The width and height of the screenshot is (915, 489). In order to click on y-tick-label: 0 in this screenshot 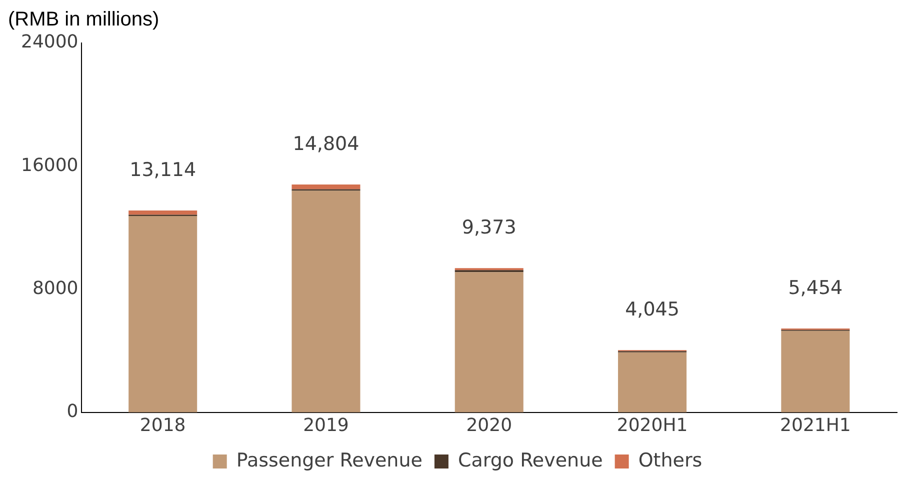, I will do `click(72, 411)`.